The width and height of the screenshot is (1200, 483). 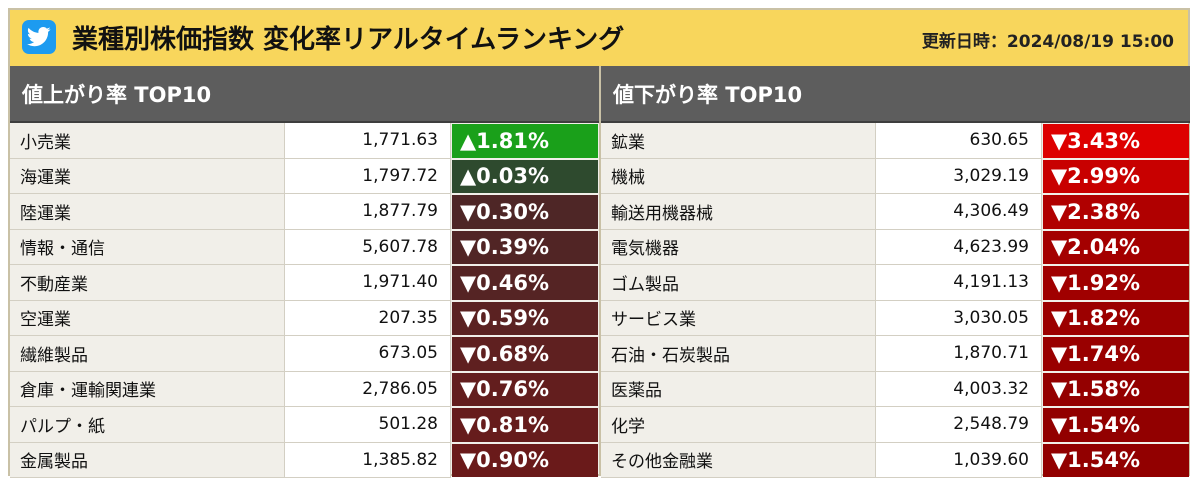 What do you see at coordinates (348, 40) in the screenshot?
I see `page-title: 業種別株価指数 変化率リアルタイムランキング` at bounding box center [348, 40].